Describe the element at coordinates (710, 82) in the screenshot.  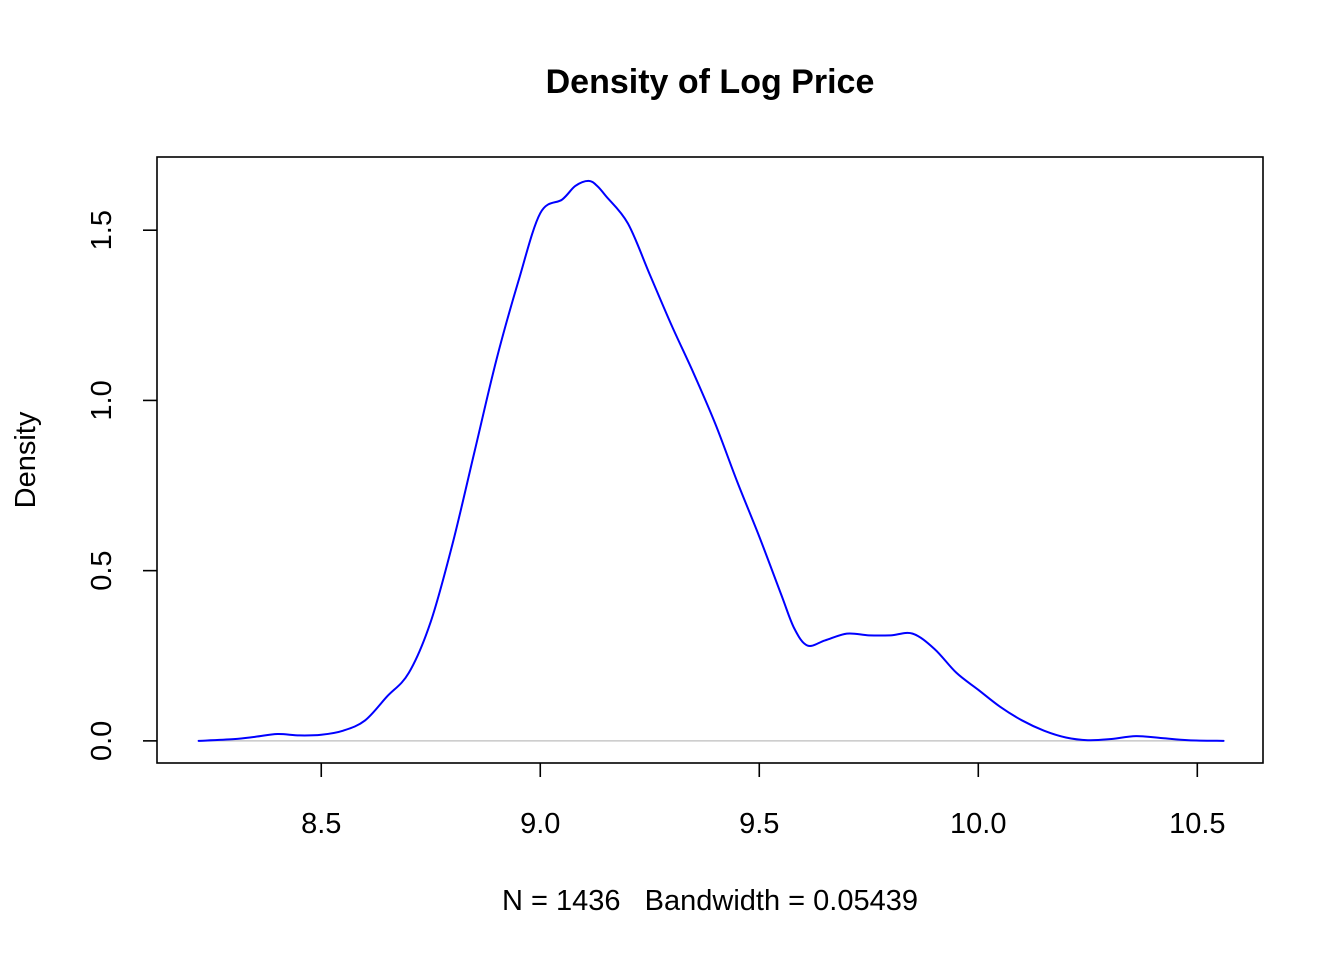
I see `chart-title: Density of Log Price` at that location.